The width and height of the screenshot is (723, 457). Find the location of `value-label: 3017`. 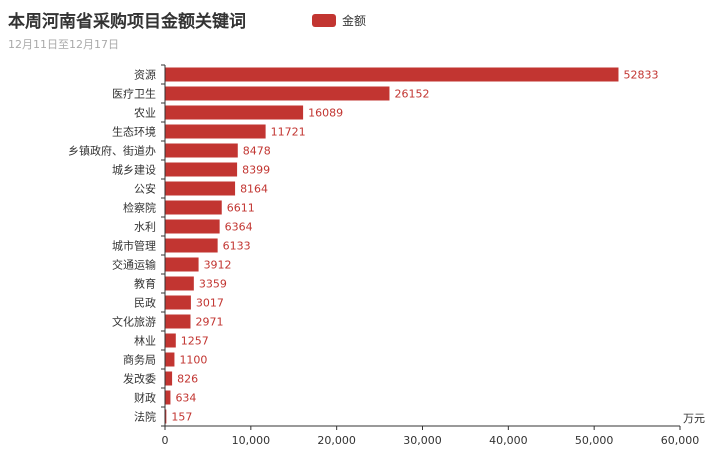

value-label: 3017 is located at coordinates (210, 303).